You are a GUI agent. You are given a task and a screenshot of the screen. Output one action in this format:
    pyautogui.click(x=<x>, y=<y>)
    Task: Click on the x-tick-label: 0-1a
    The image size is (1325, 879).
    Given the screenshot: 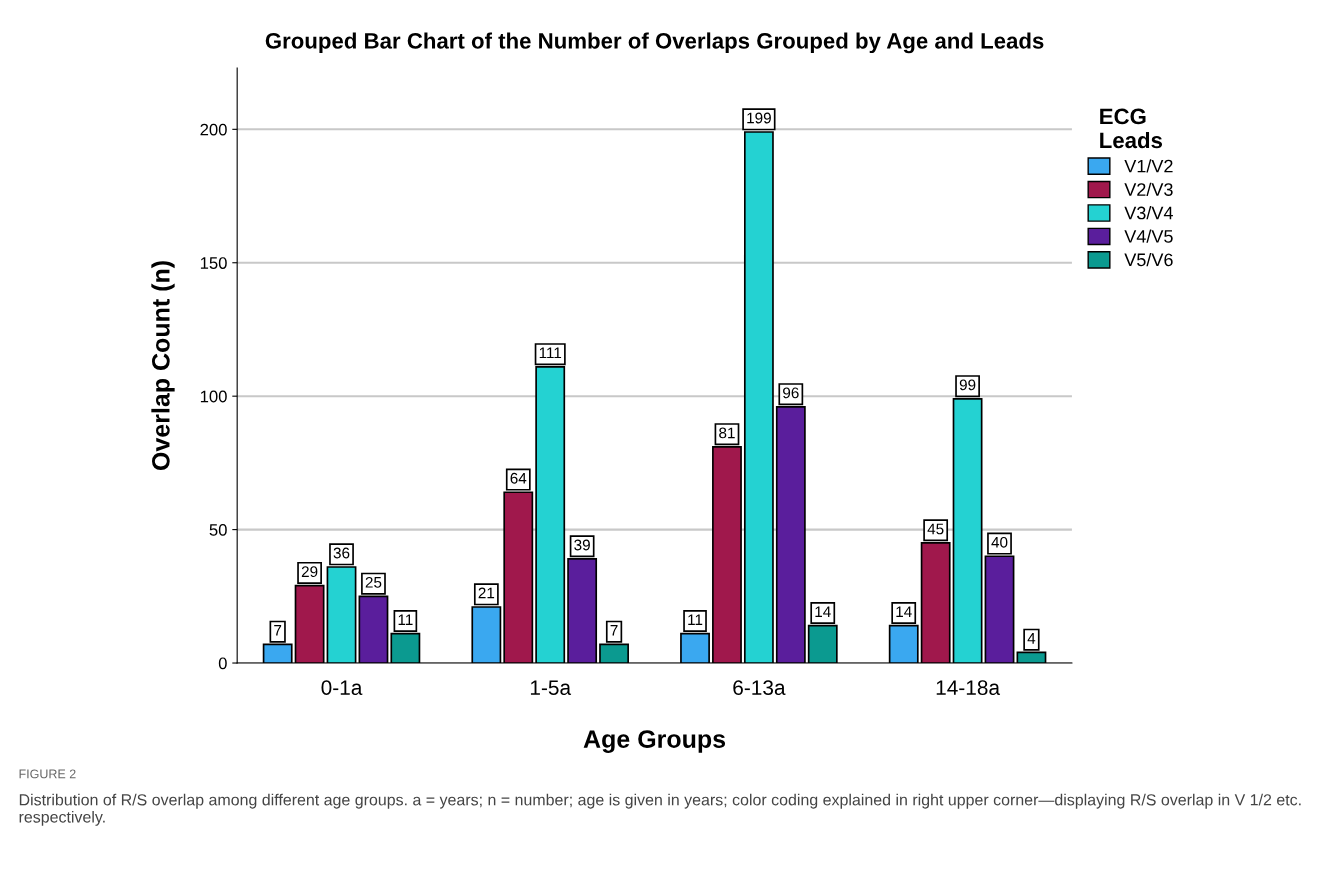 What is the action you would take?
    pyautogui.click(x=342, y=687)
    